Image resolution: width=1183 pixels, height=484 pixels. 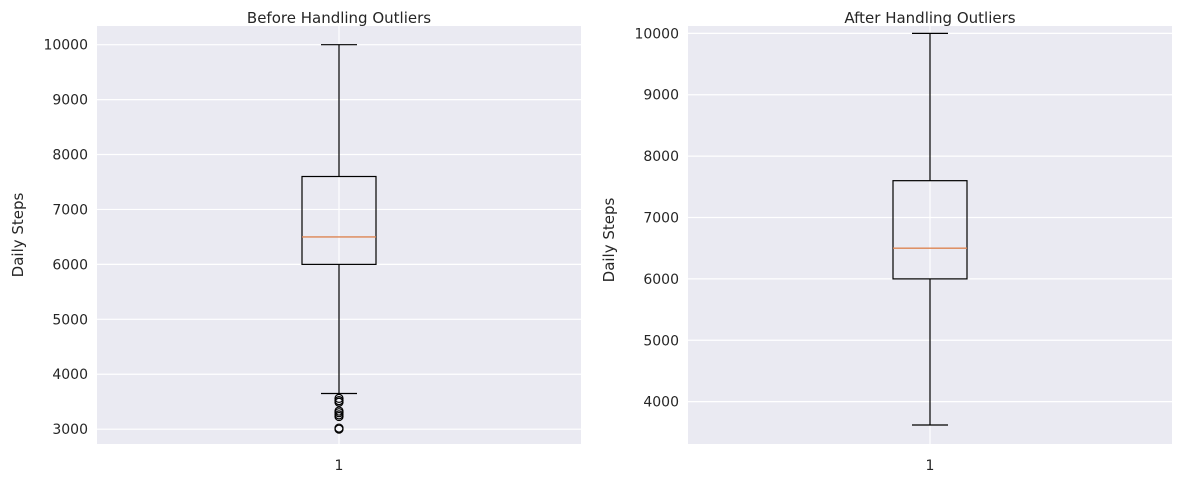 I want to click on right-iqr-box, so click(x=930, y=230).